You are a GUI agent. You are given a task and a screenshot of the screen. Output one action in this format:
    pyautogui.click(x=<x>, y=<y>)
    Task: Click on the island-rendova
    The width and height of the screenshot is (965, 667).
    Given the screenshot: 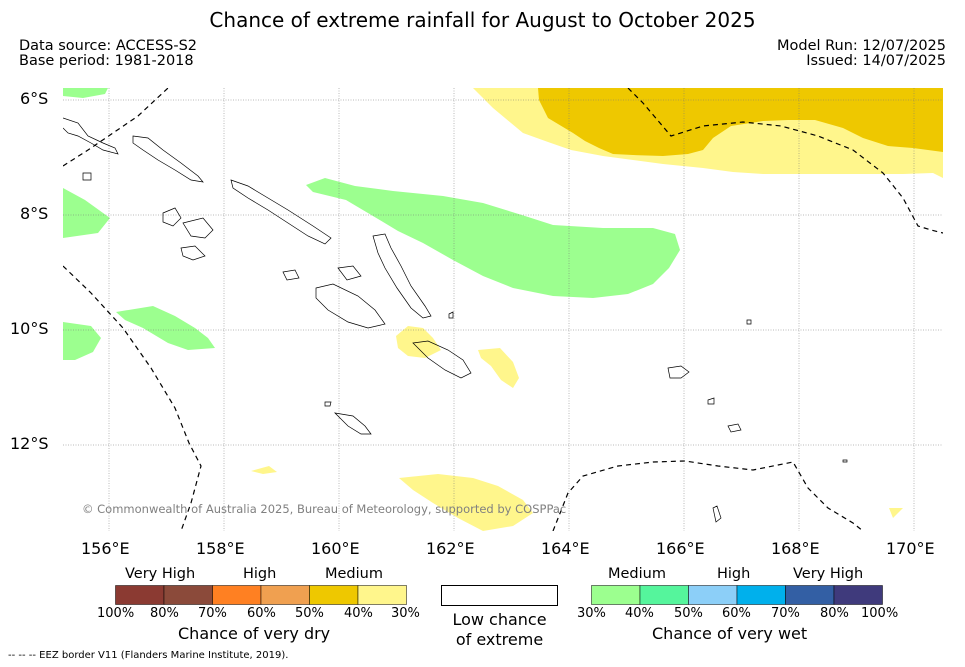 What is the action you would take?
    pyautogui.click(x=193, y=253)
    